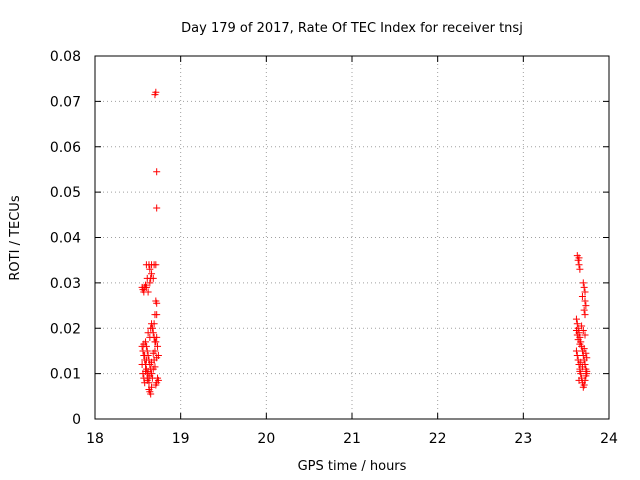 The image size is (640, 480). What do you see at coordinates (352, 439) in the screenshot?
I see `x-tick-label: 21` at bounding box center [352, 439].